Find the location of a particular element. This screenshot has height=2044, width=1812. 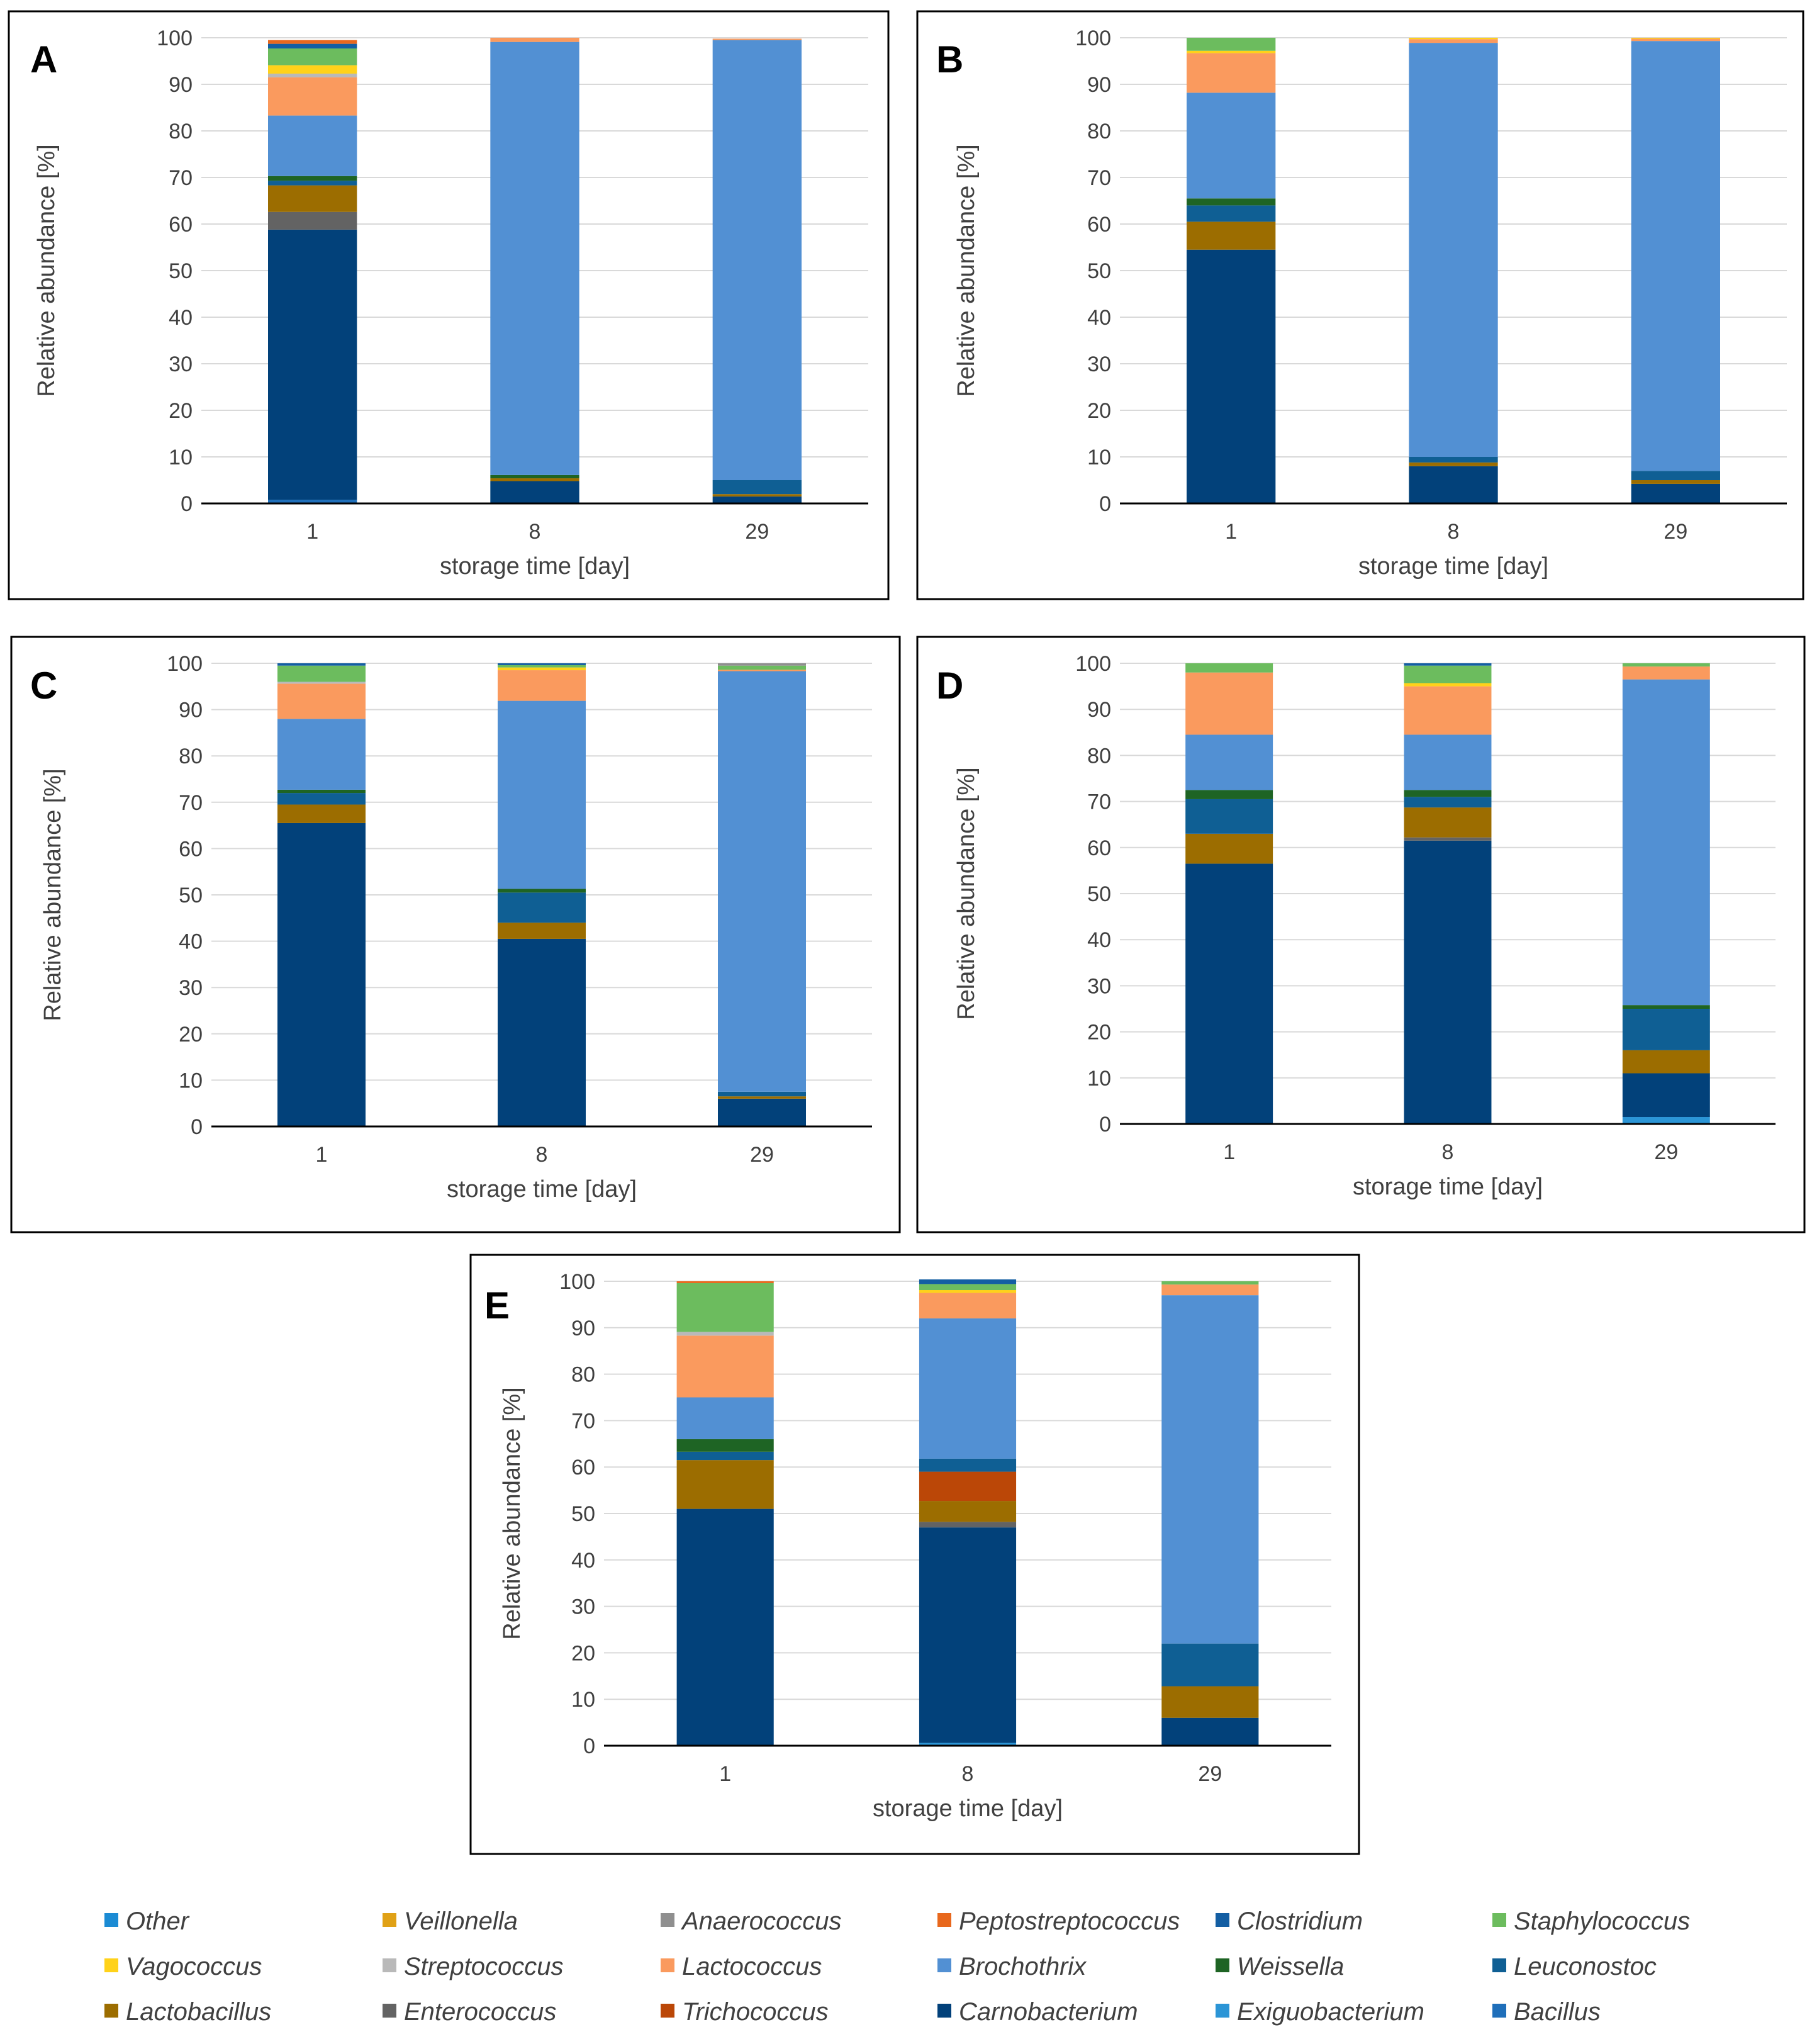

bar-segment-trichococcus is located at coordinates (968, 1486).